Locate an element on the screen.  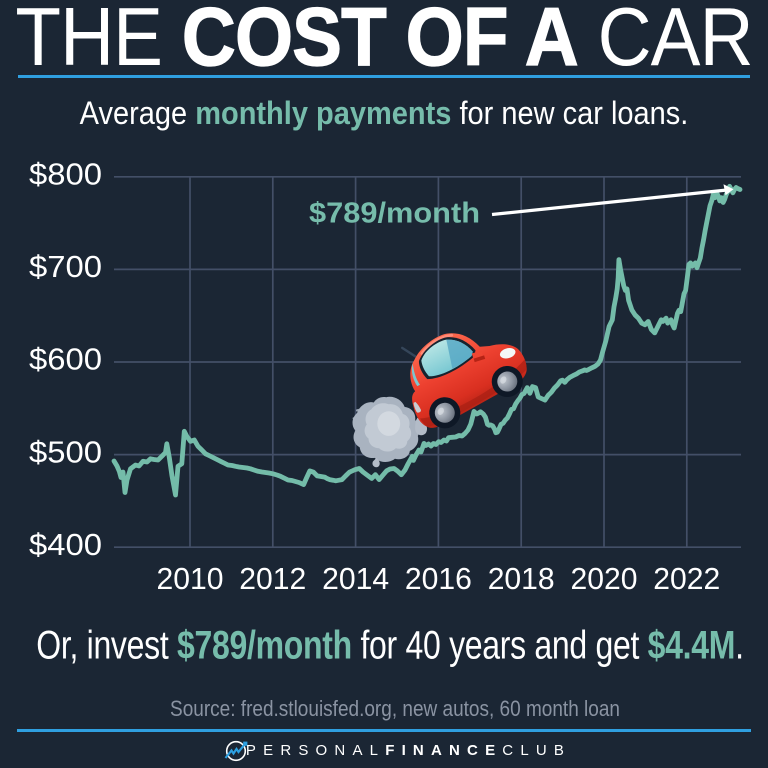
svg-text: $789/month is located at coordinates (394, 214).